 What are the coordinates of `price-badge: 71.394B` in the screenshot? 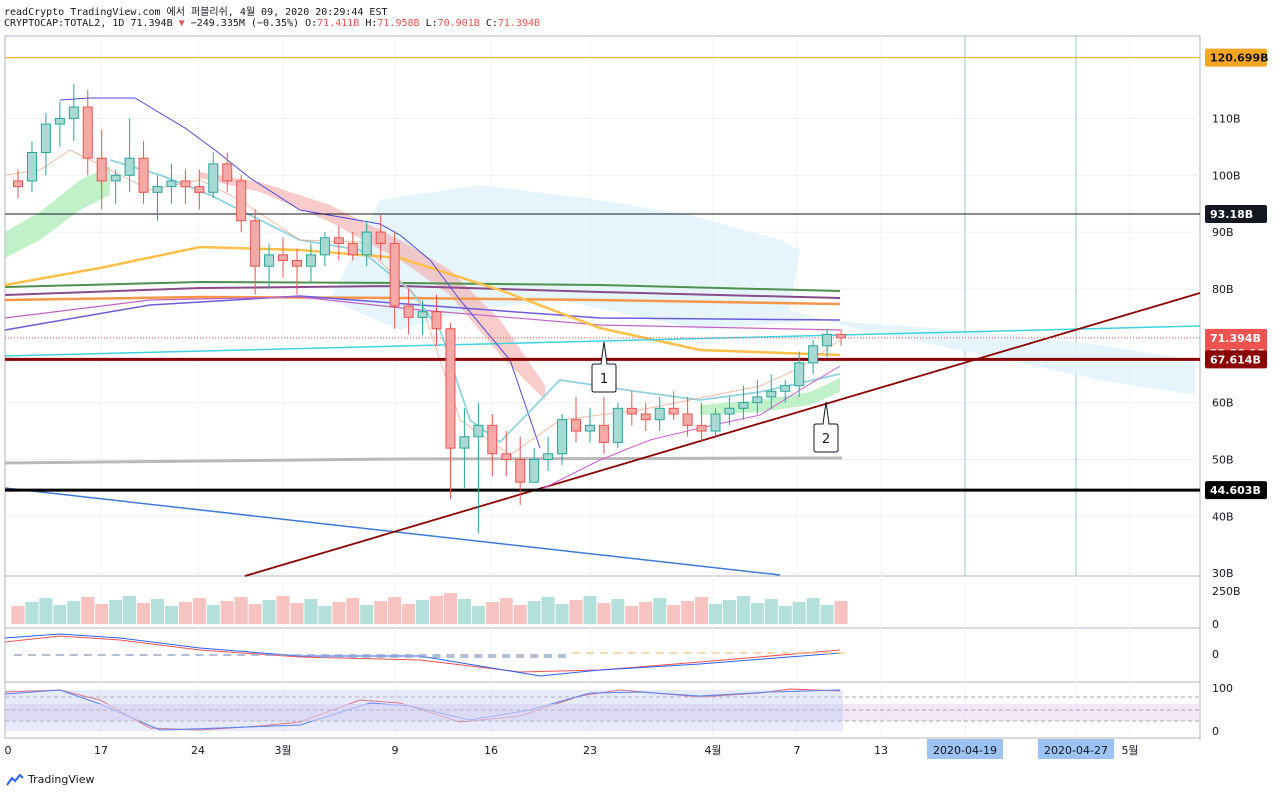 It's located at (1236, 337).